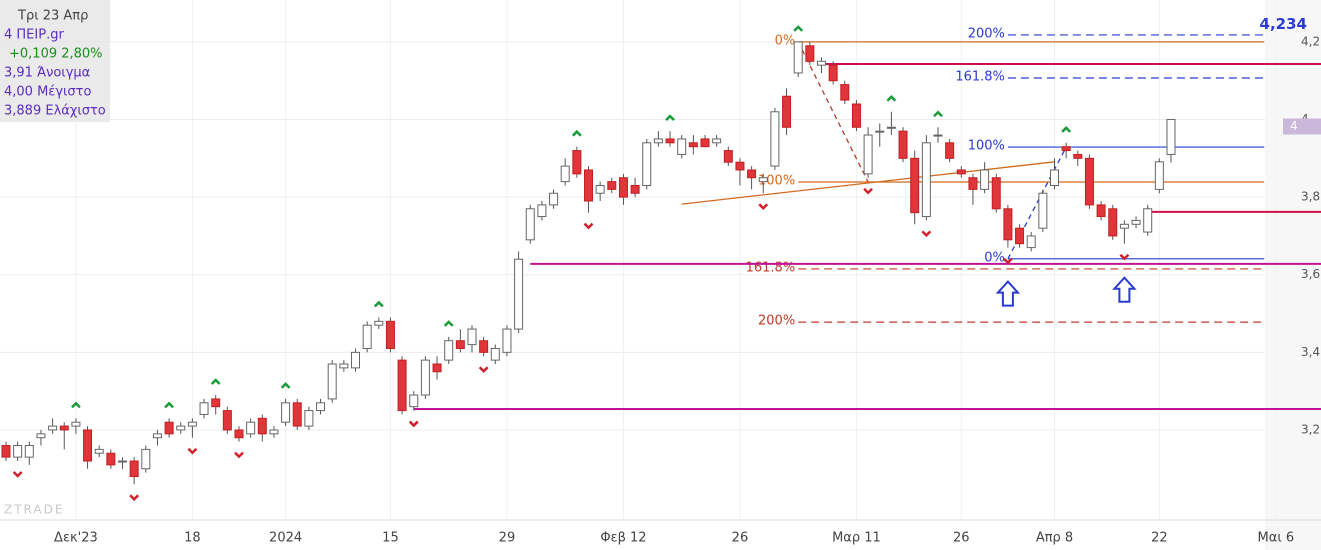  I want to click on info-box, so click(55, 61).